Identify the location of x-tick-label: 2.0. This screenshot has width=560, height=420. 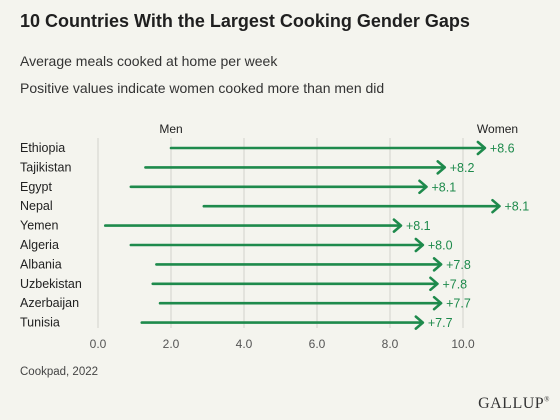
(171, 344).